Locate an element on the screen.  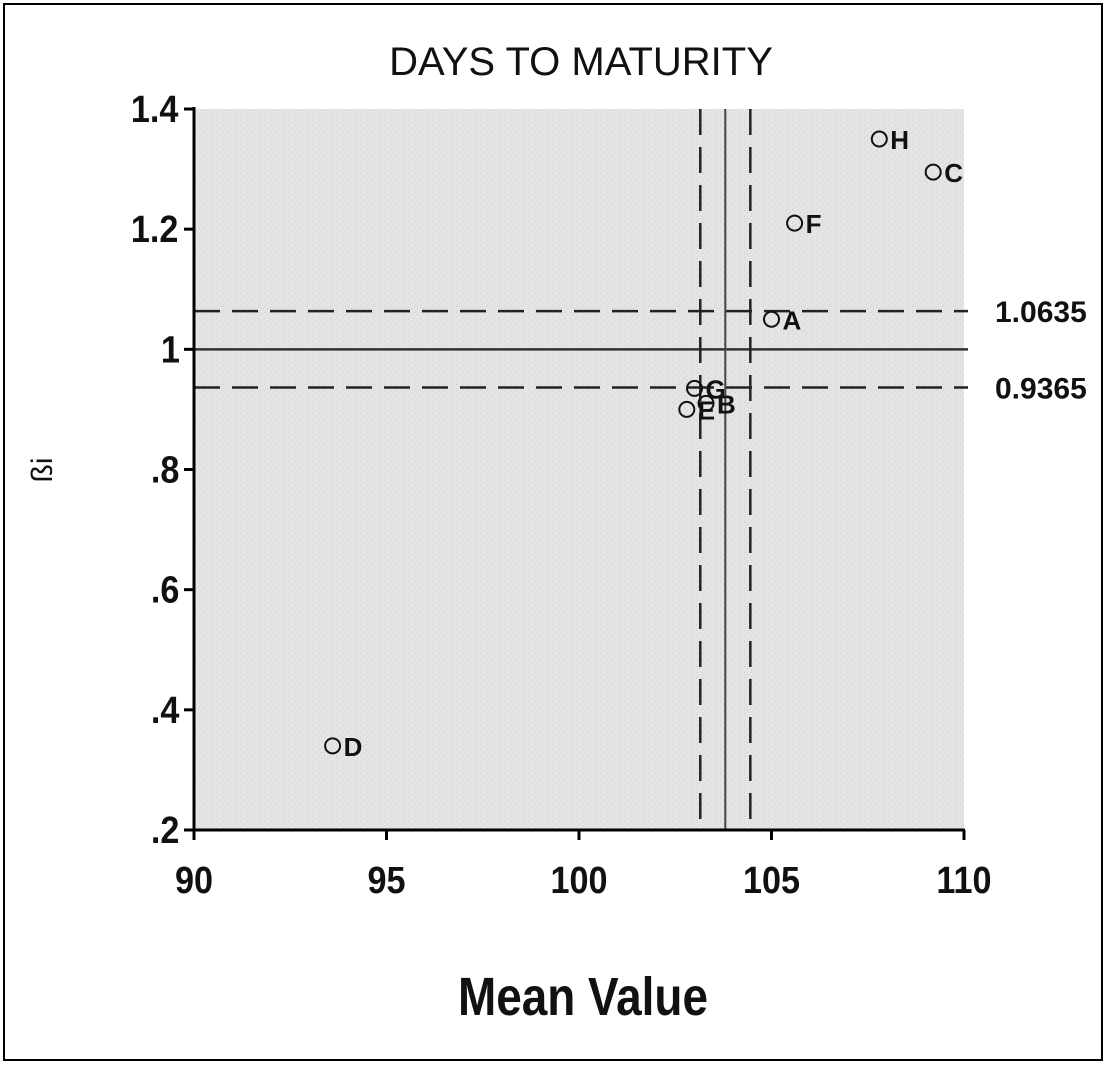
data-point-label: F is located at coordinates (814, 224).